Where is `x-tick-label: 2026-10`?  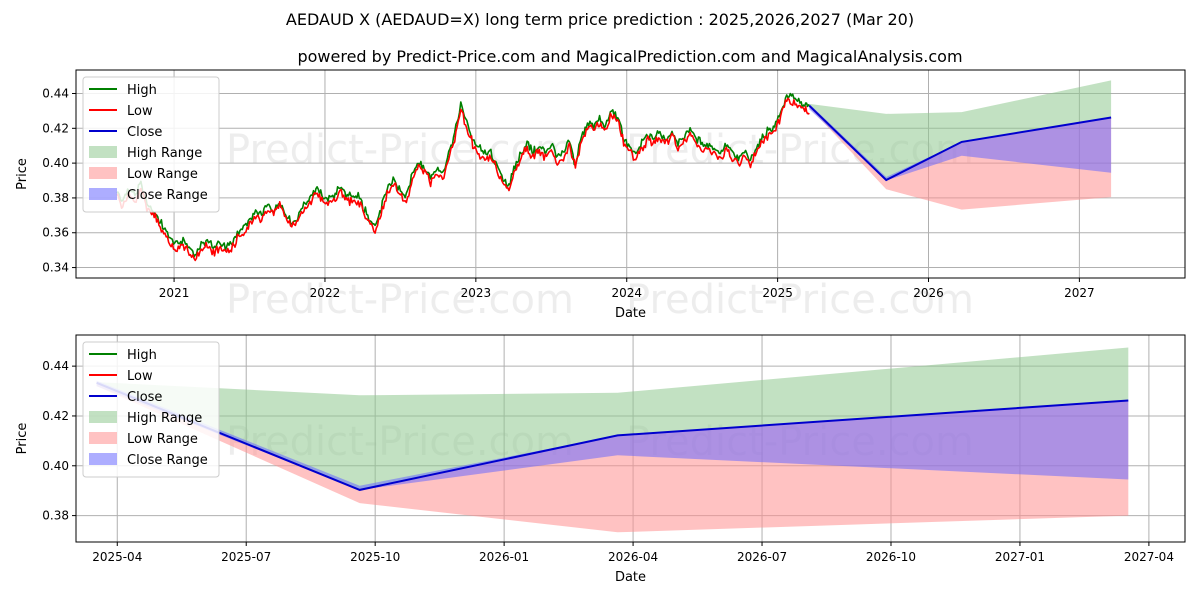 x-tick-label: 2026-10 is located at coordinates (891, 557).